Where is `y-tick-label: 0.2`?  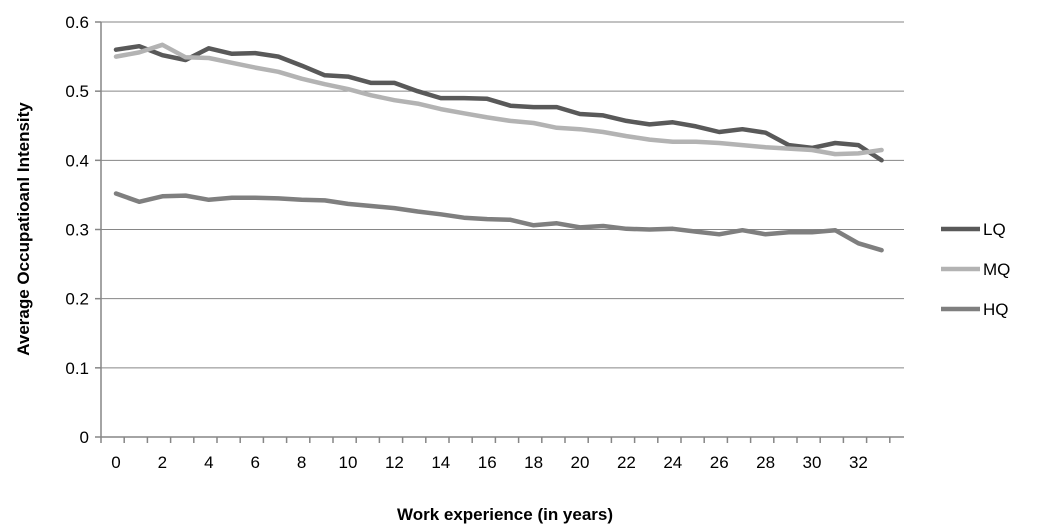 y-tick-label: 0.2 is located at coordinates (77, 299).